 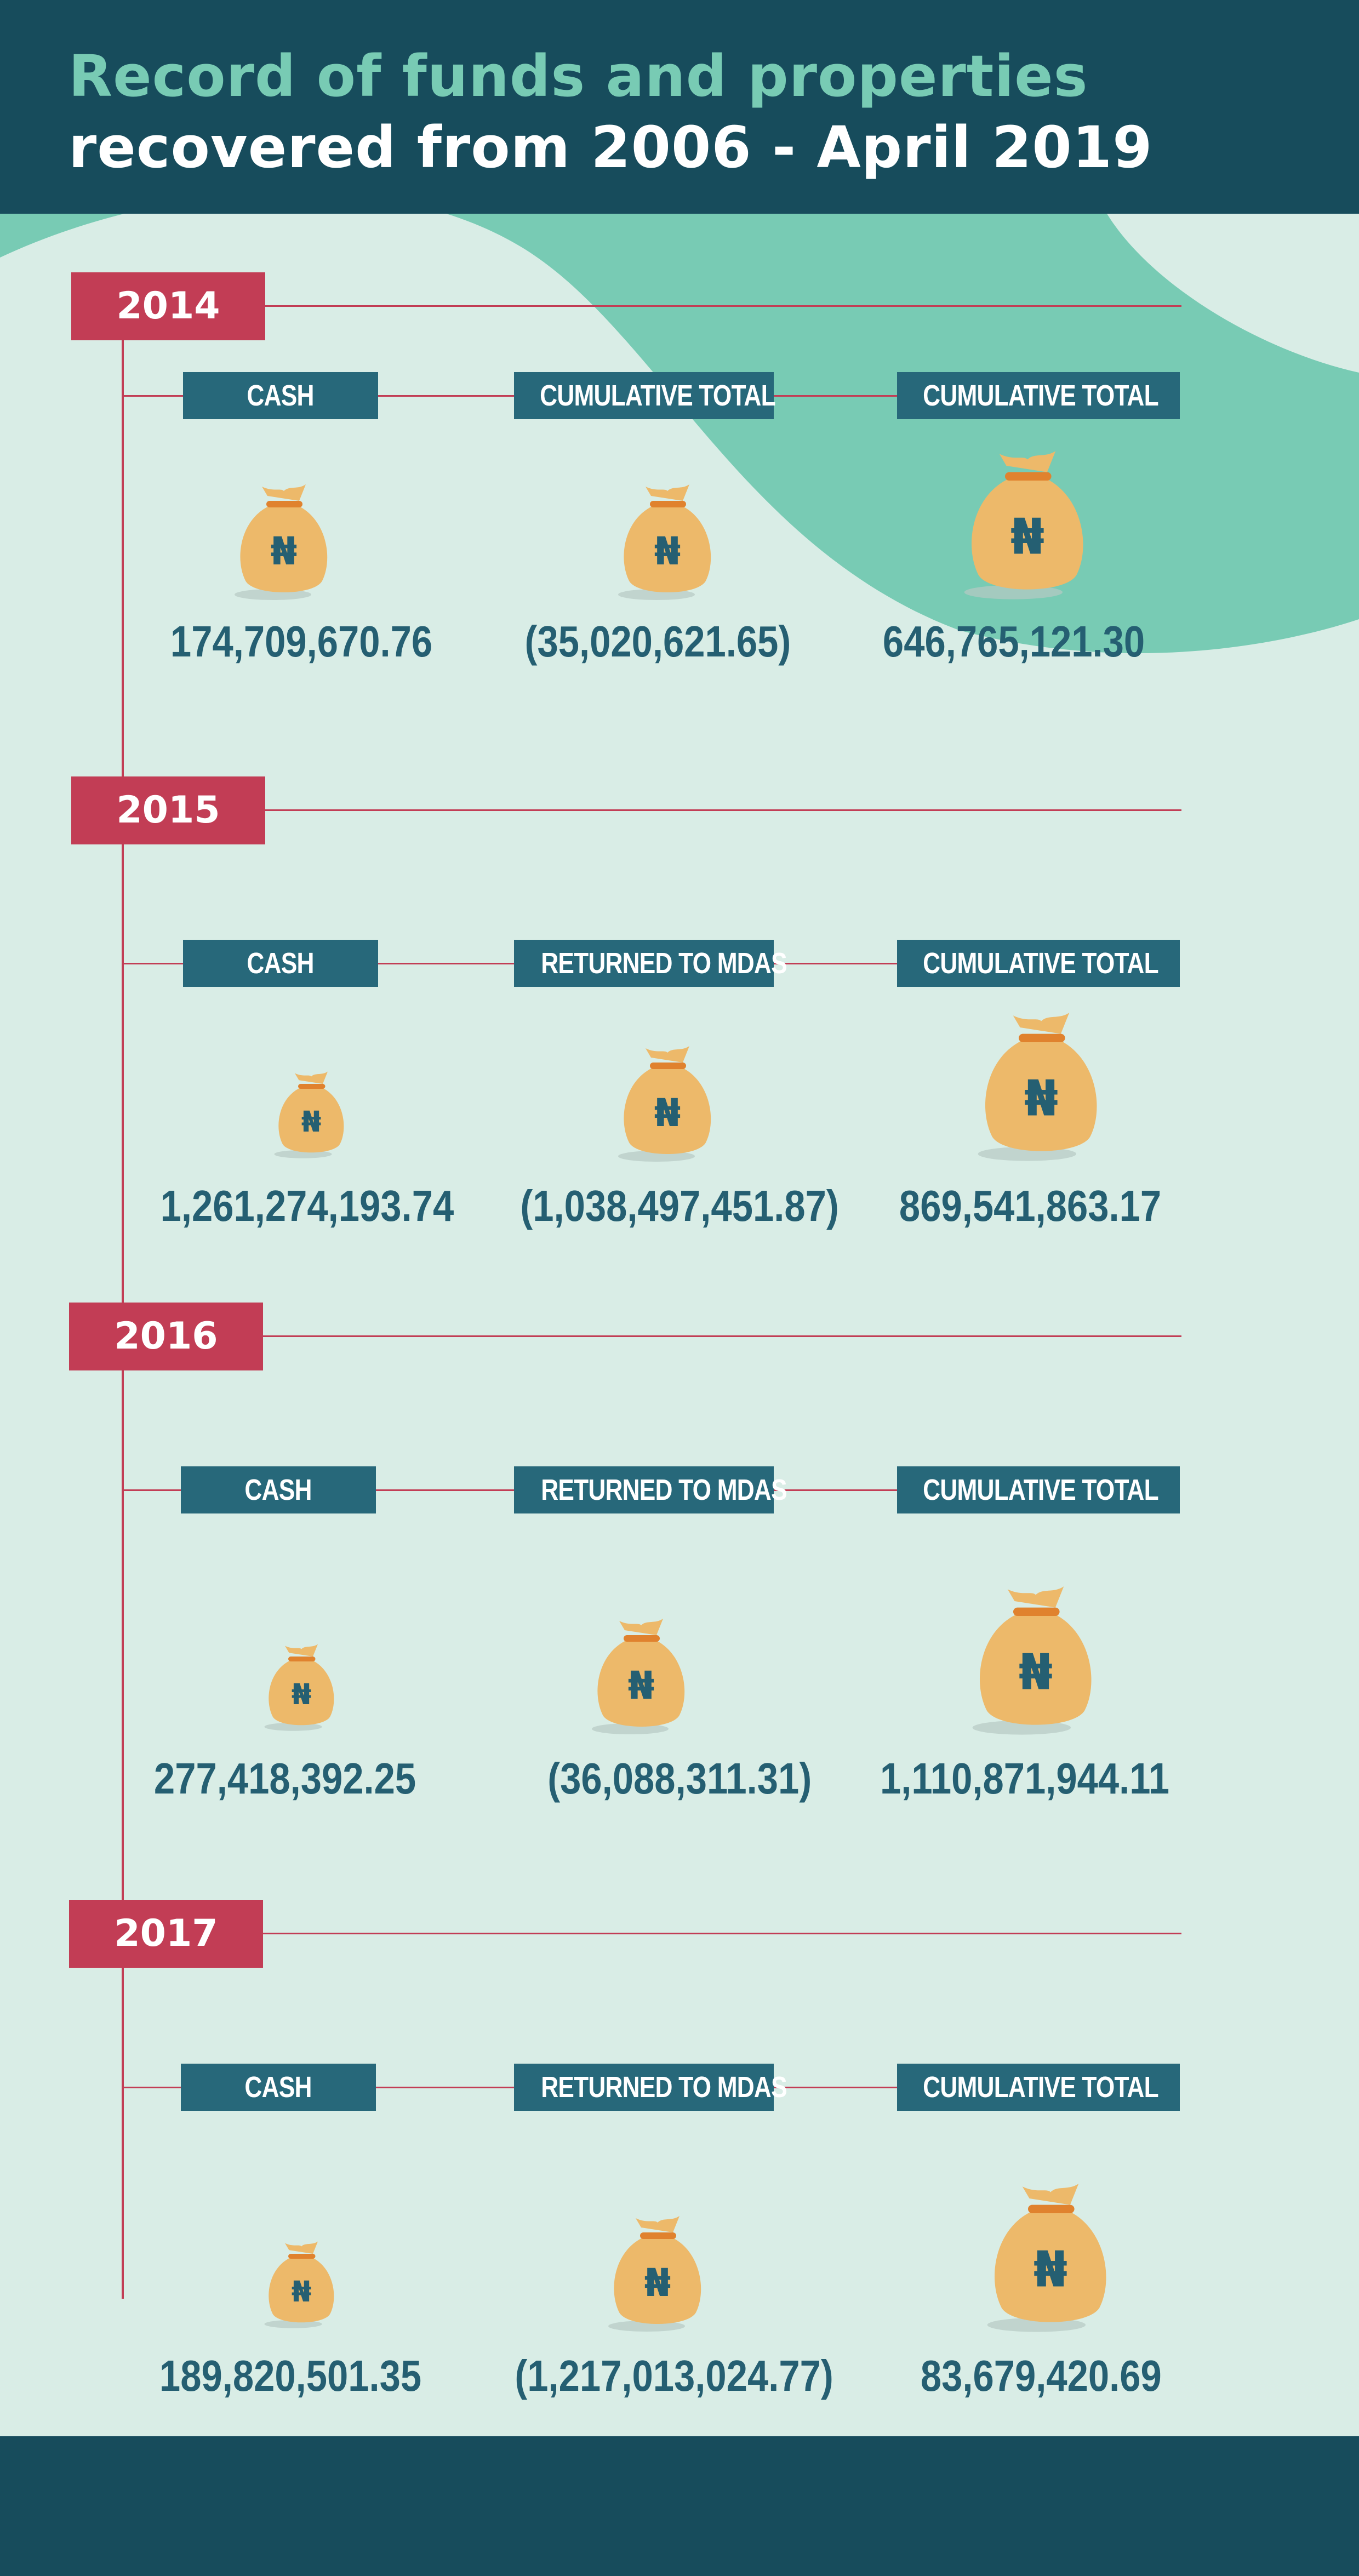 I want to click on amount-value: 1,110,871,944.11, so click(x=1025, y=1779).